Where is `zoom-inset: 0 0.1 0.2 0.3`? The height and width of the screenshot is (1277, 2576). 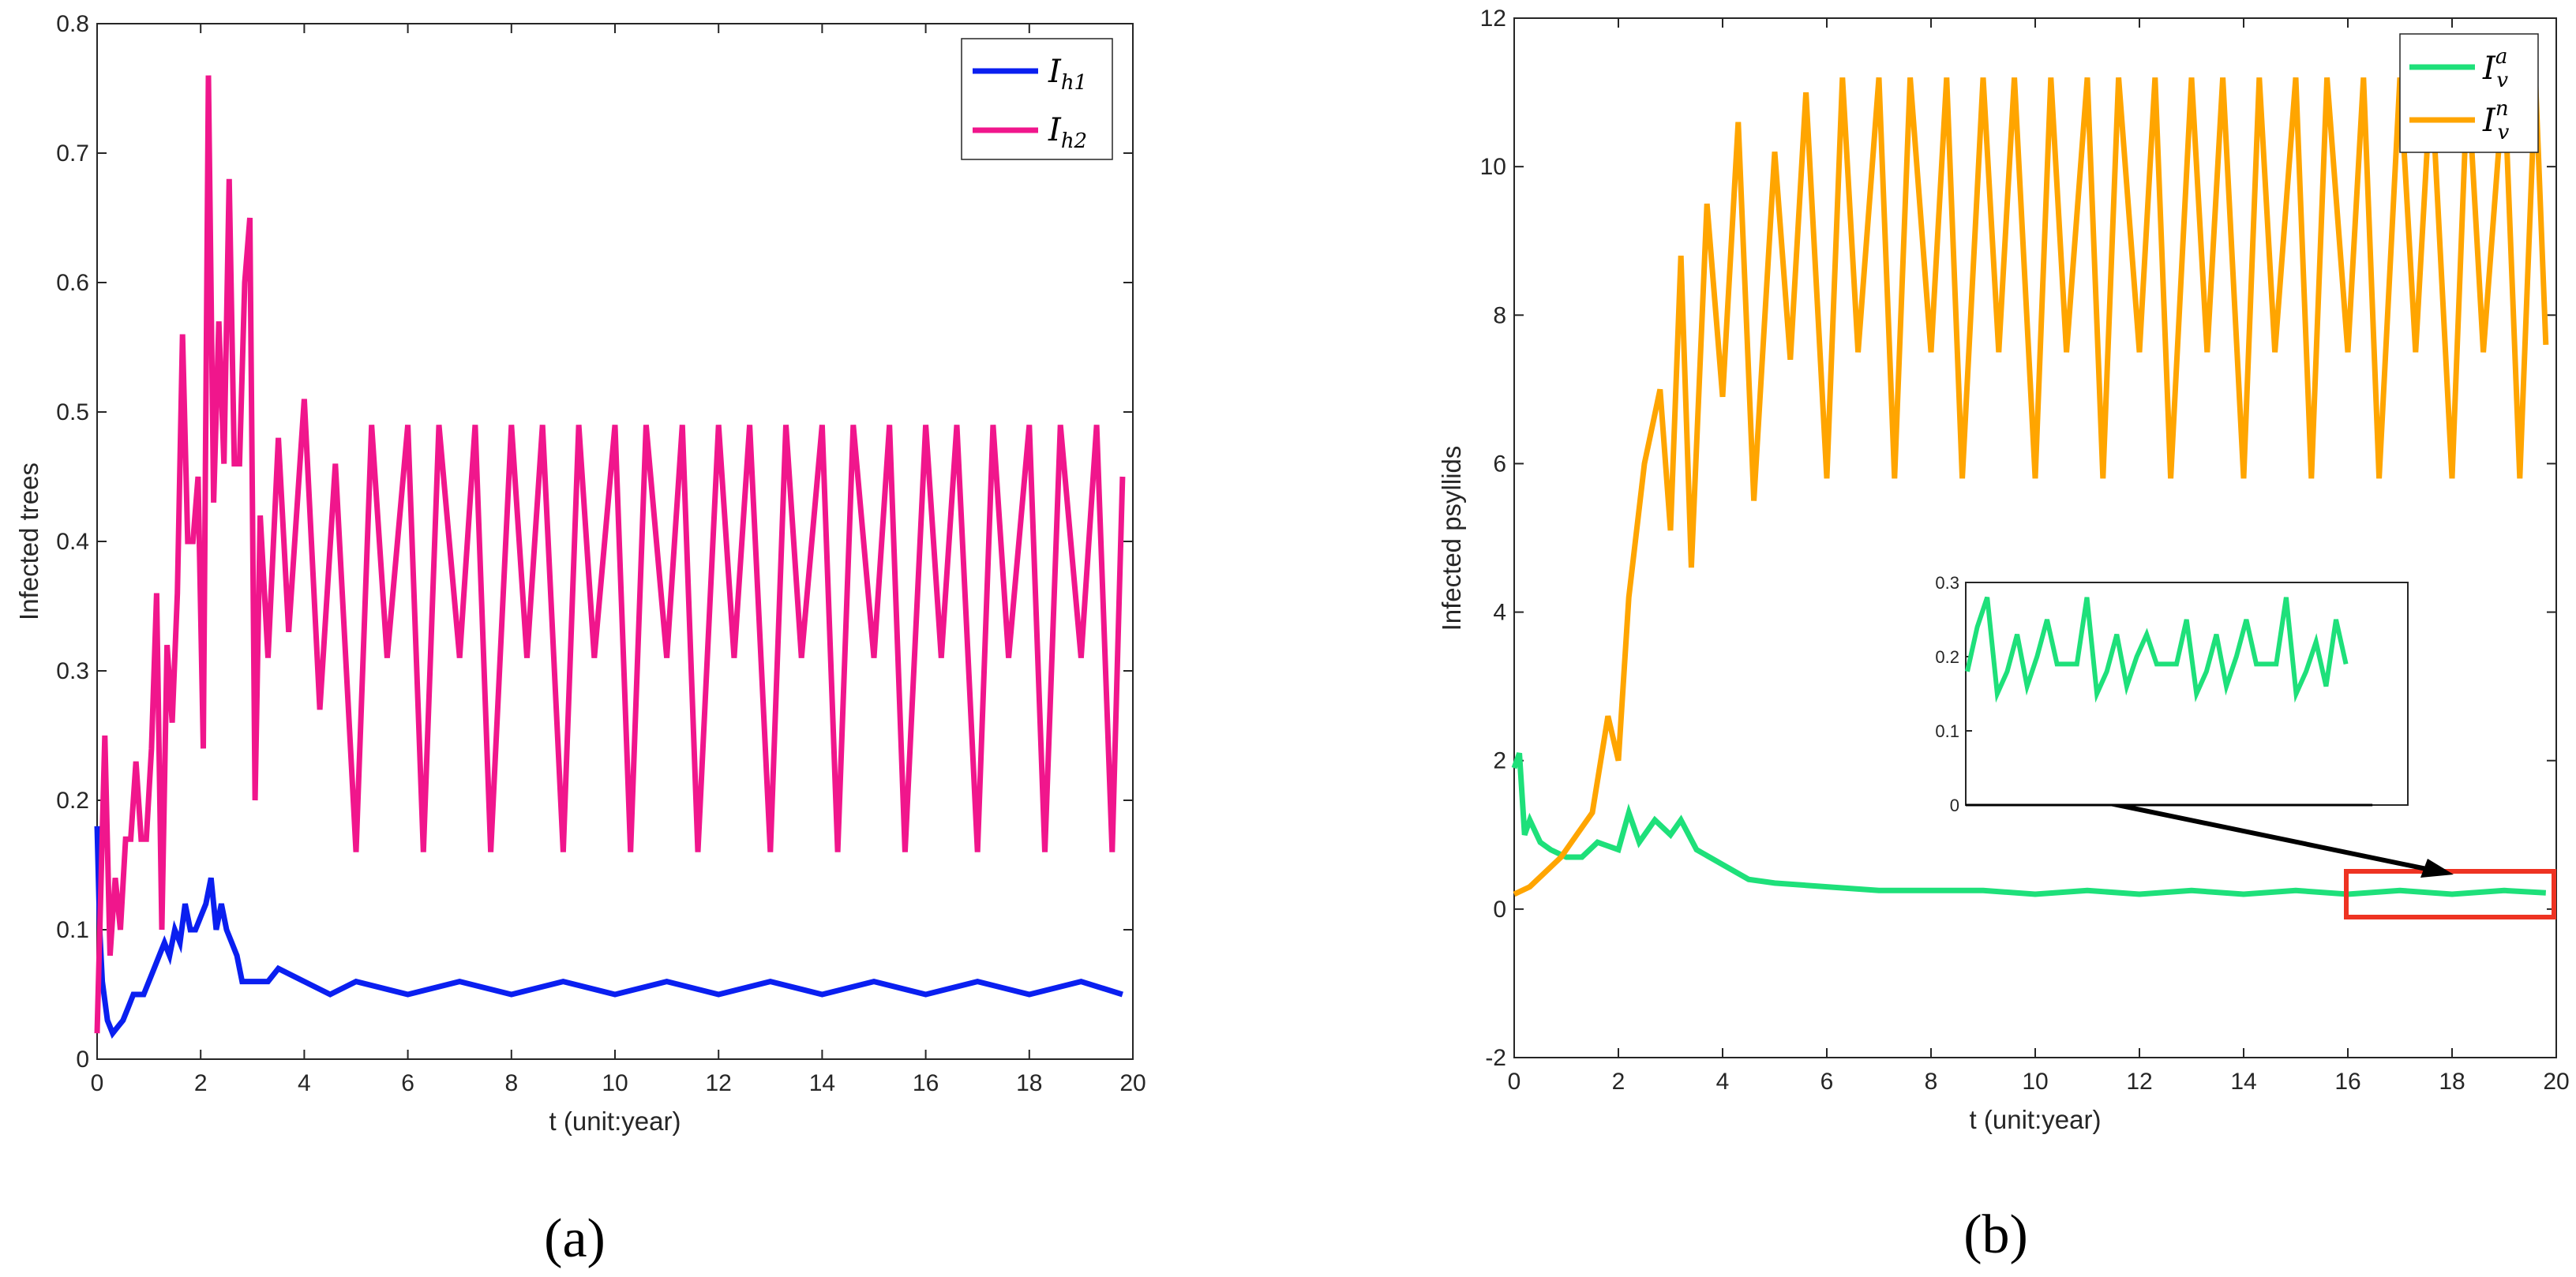 zoom-inset: 0 0.1 0.2 0.3 is located at coordinates (2172, 694).